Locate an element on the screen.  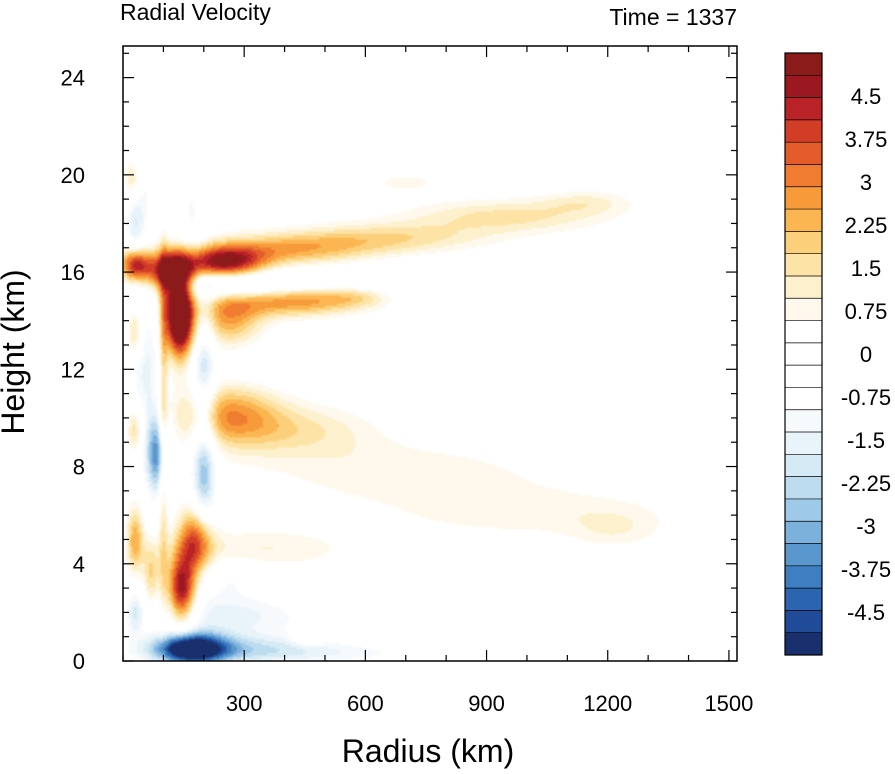
colorbar-tick-label: -0.75 is located at coordinates (866, 397).